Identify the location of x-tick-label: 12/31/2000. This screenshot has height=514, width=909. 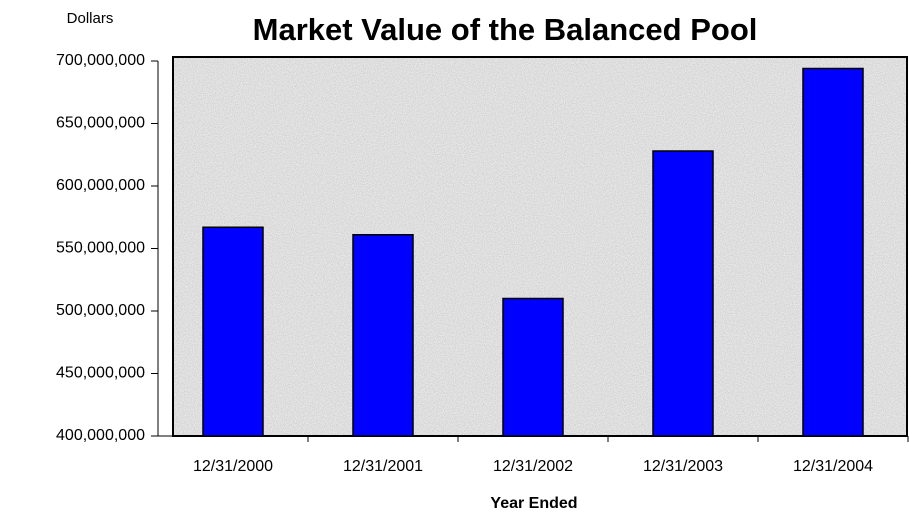
(233, 466).